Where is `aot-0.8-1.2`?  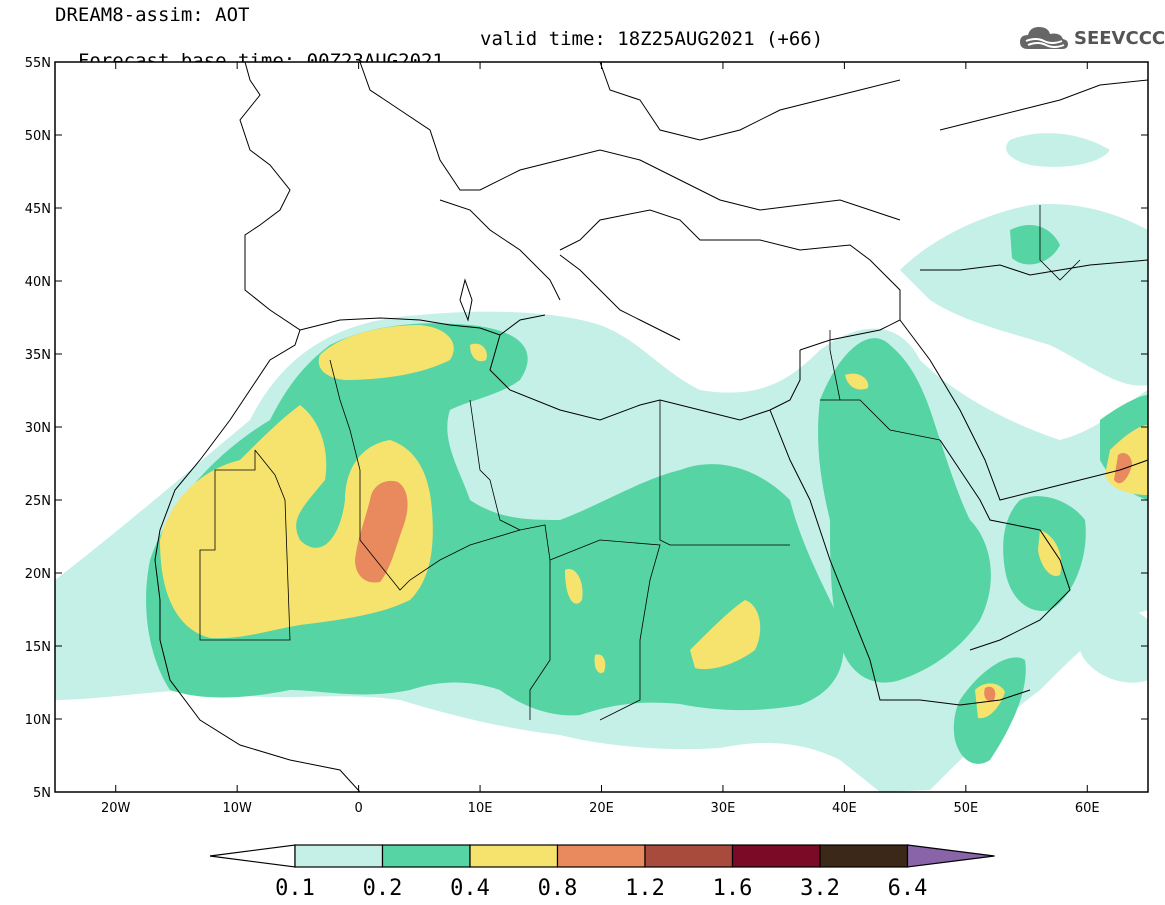 aot-0.8-1.2 is located at coordinates (381, 531).